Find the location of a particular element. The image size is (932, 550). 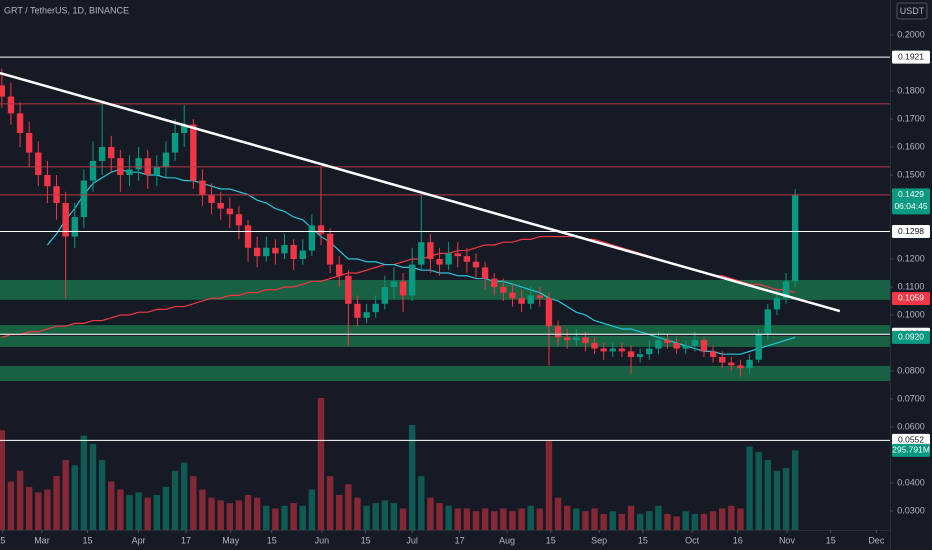

x-tick-label: 16 is located at coordinates (738, 540).